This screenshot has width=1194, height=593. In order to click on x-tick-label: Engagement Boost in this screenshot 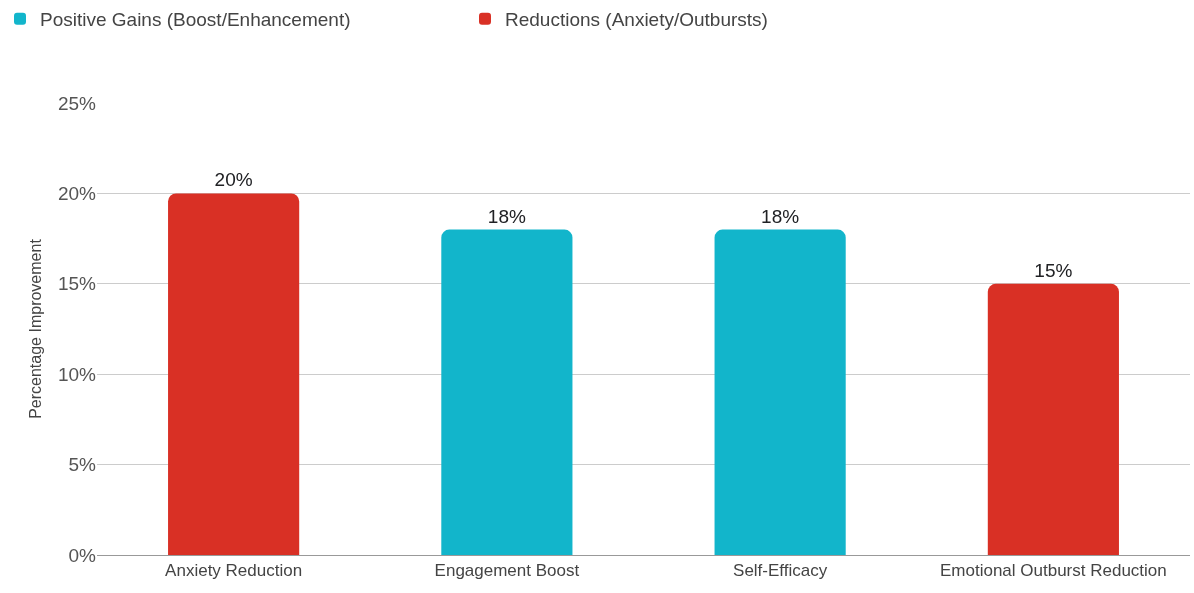, I will do `click(507, 571)`.